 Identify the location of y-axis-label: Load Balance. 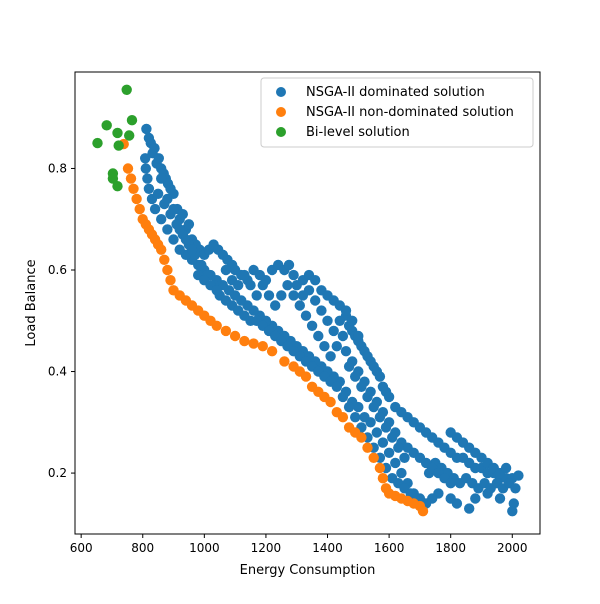
(31, 302).